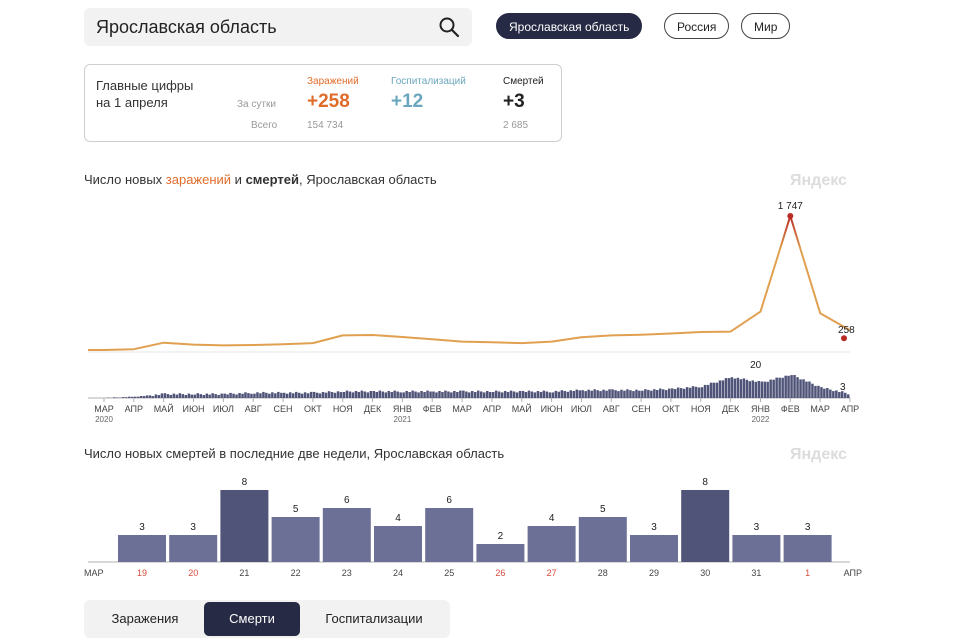  I want to click on month-tick-label: АВГ, so click(253, 409).